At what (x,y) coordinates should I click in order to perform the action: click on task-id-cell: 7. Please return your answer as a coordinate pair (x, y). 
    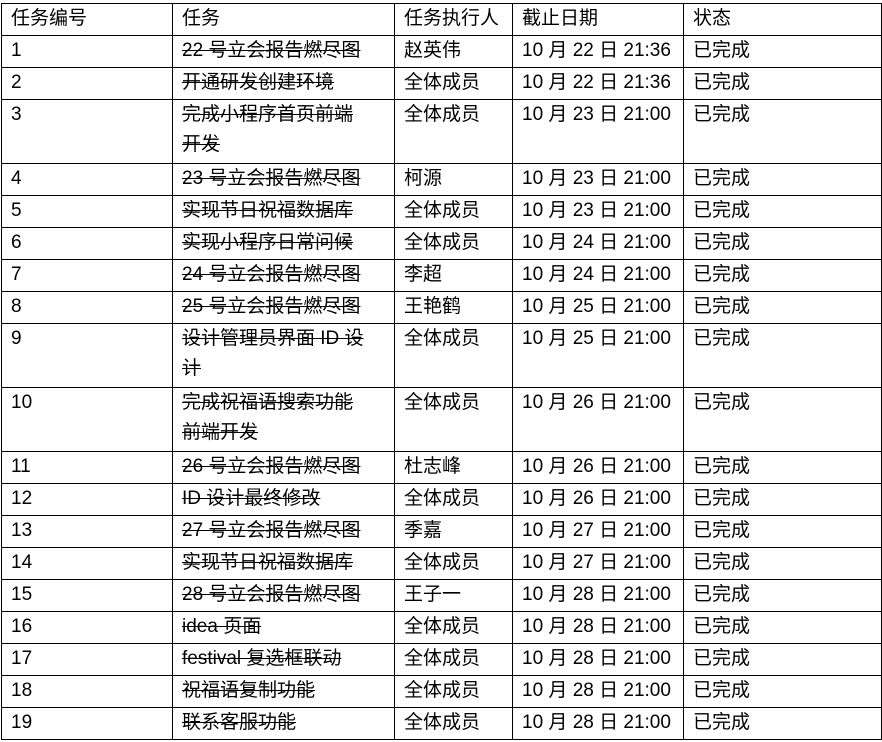
    Looking at the image, I should click on (87, 275).